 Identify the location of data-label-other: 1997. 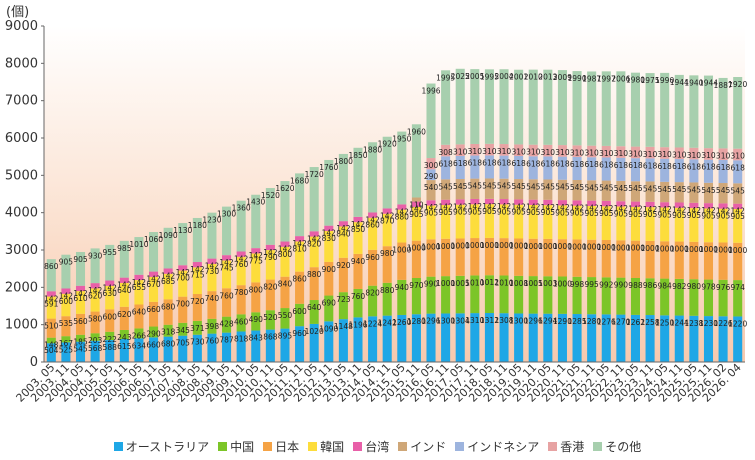
(606, 78).